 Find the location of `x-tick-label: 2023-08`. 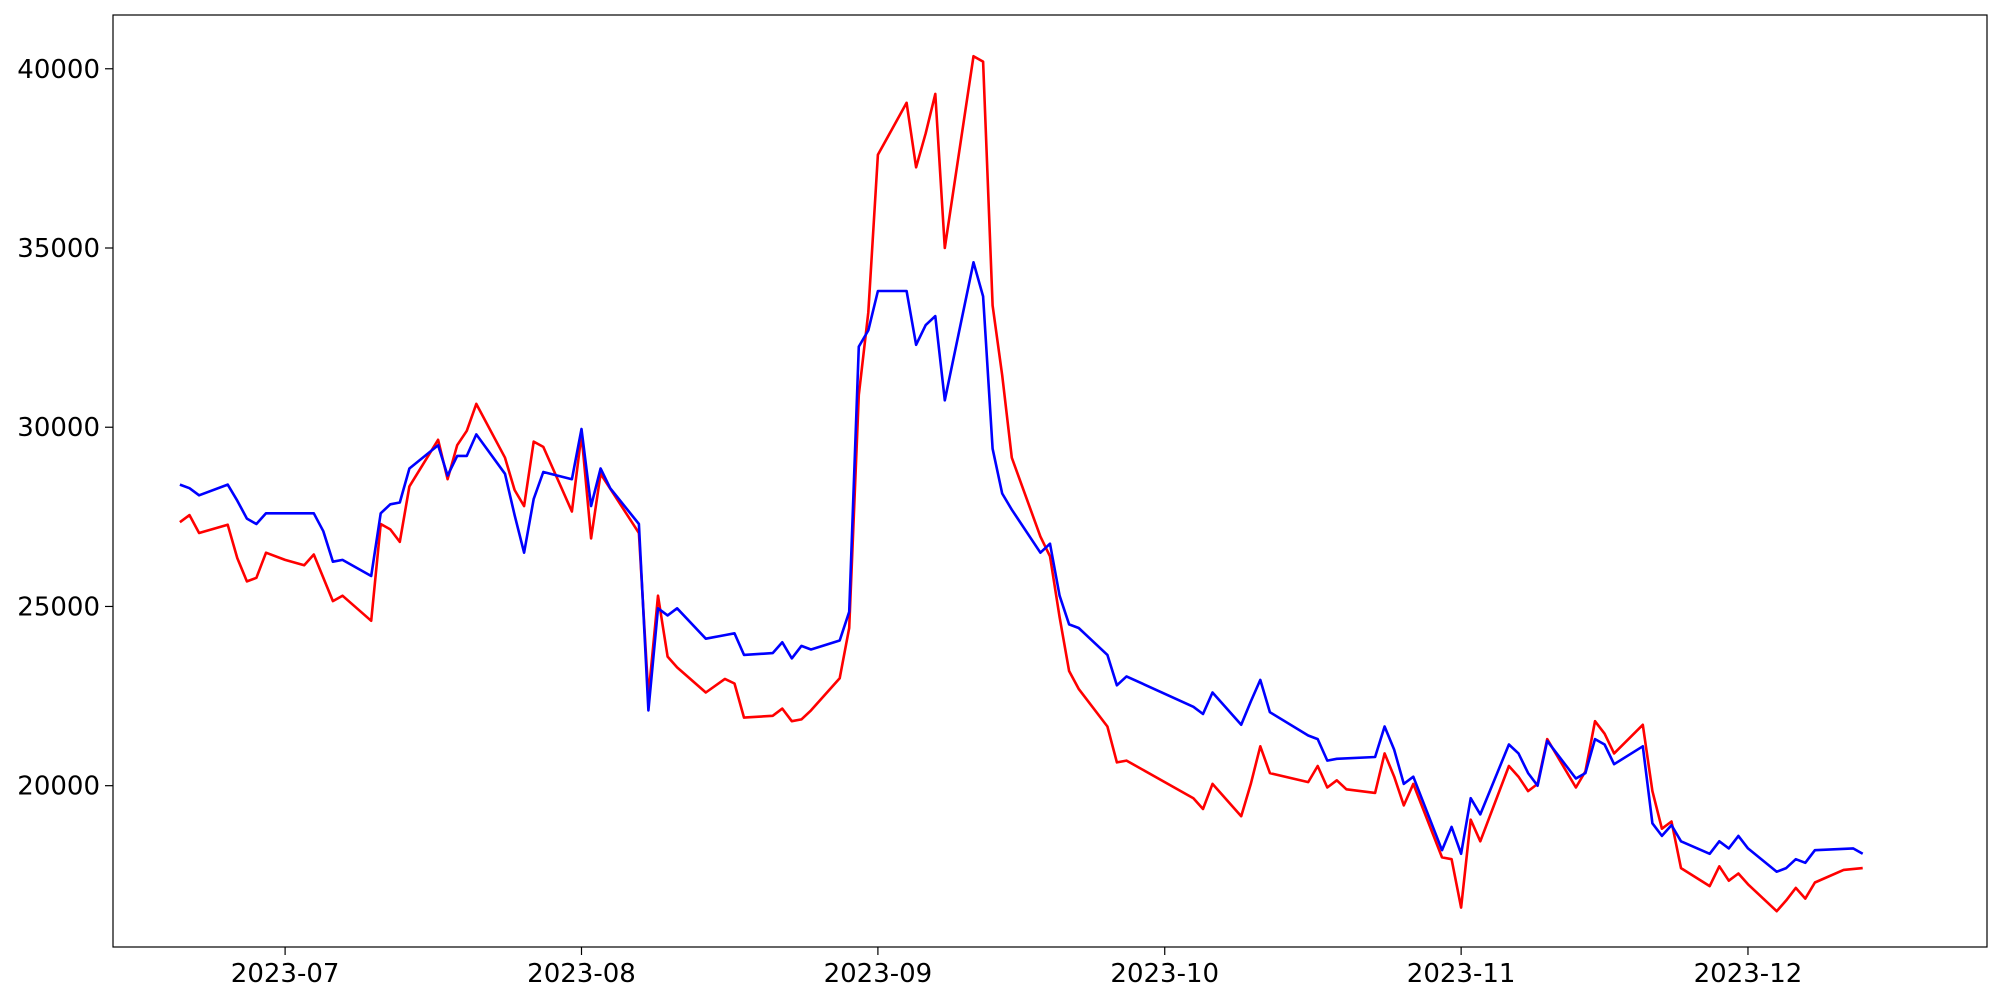

x-tick-label: 2023-08 is located at coordinates (581, 974).